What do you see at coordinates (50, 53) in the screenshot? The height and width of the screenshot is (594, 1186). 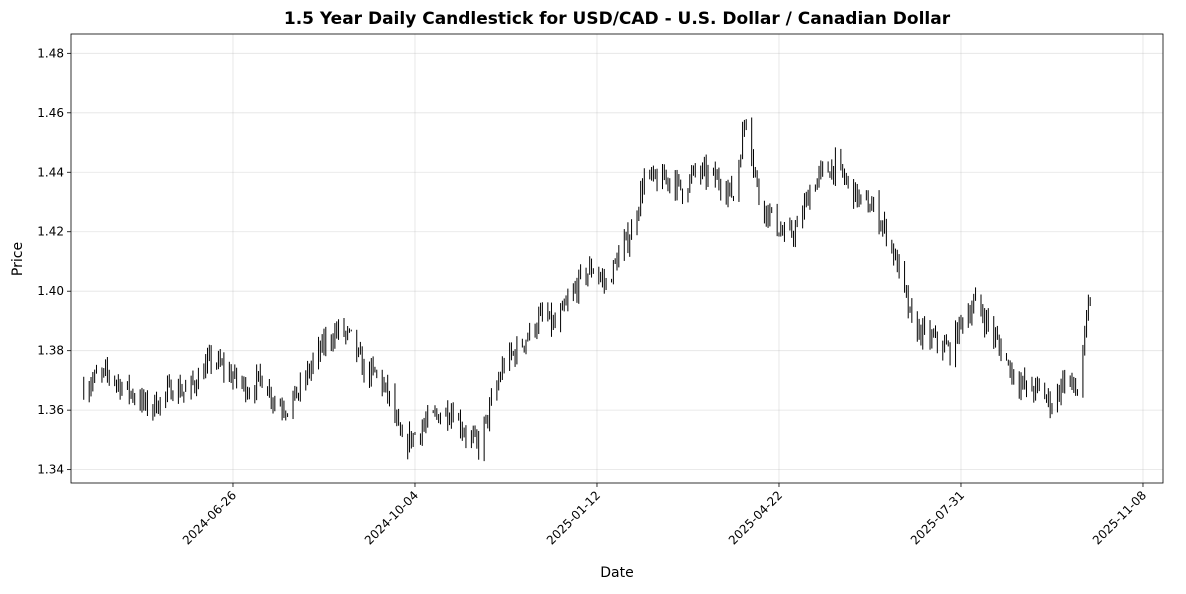 I see `y-tick-label: 1.48` at bounding box center [50, 53].